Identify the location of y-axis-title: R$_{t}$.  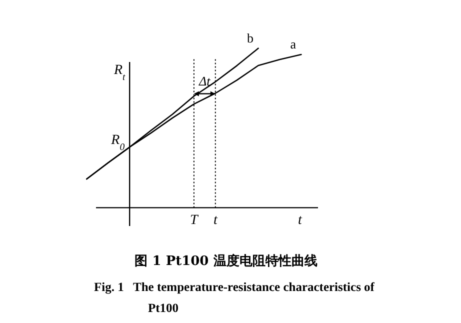
(119, 72).